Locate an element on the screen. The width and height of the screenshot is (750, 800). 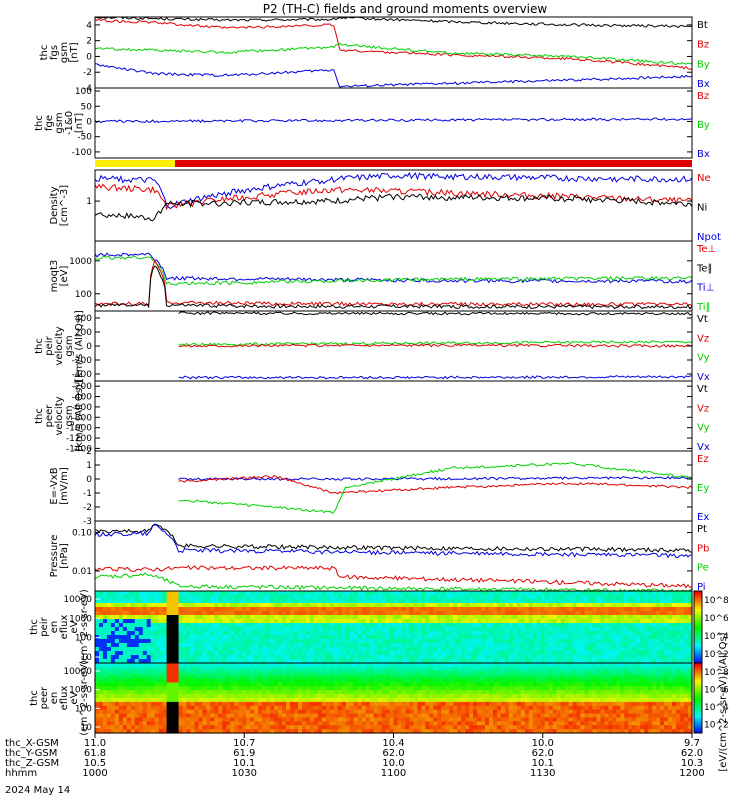
legend-Pt: Pt is located at coordinates (702, 529).